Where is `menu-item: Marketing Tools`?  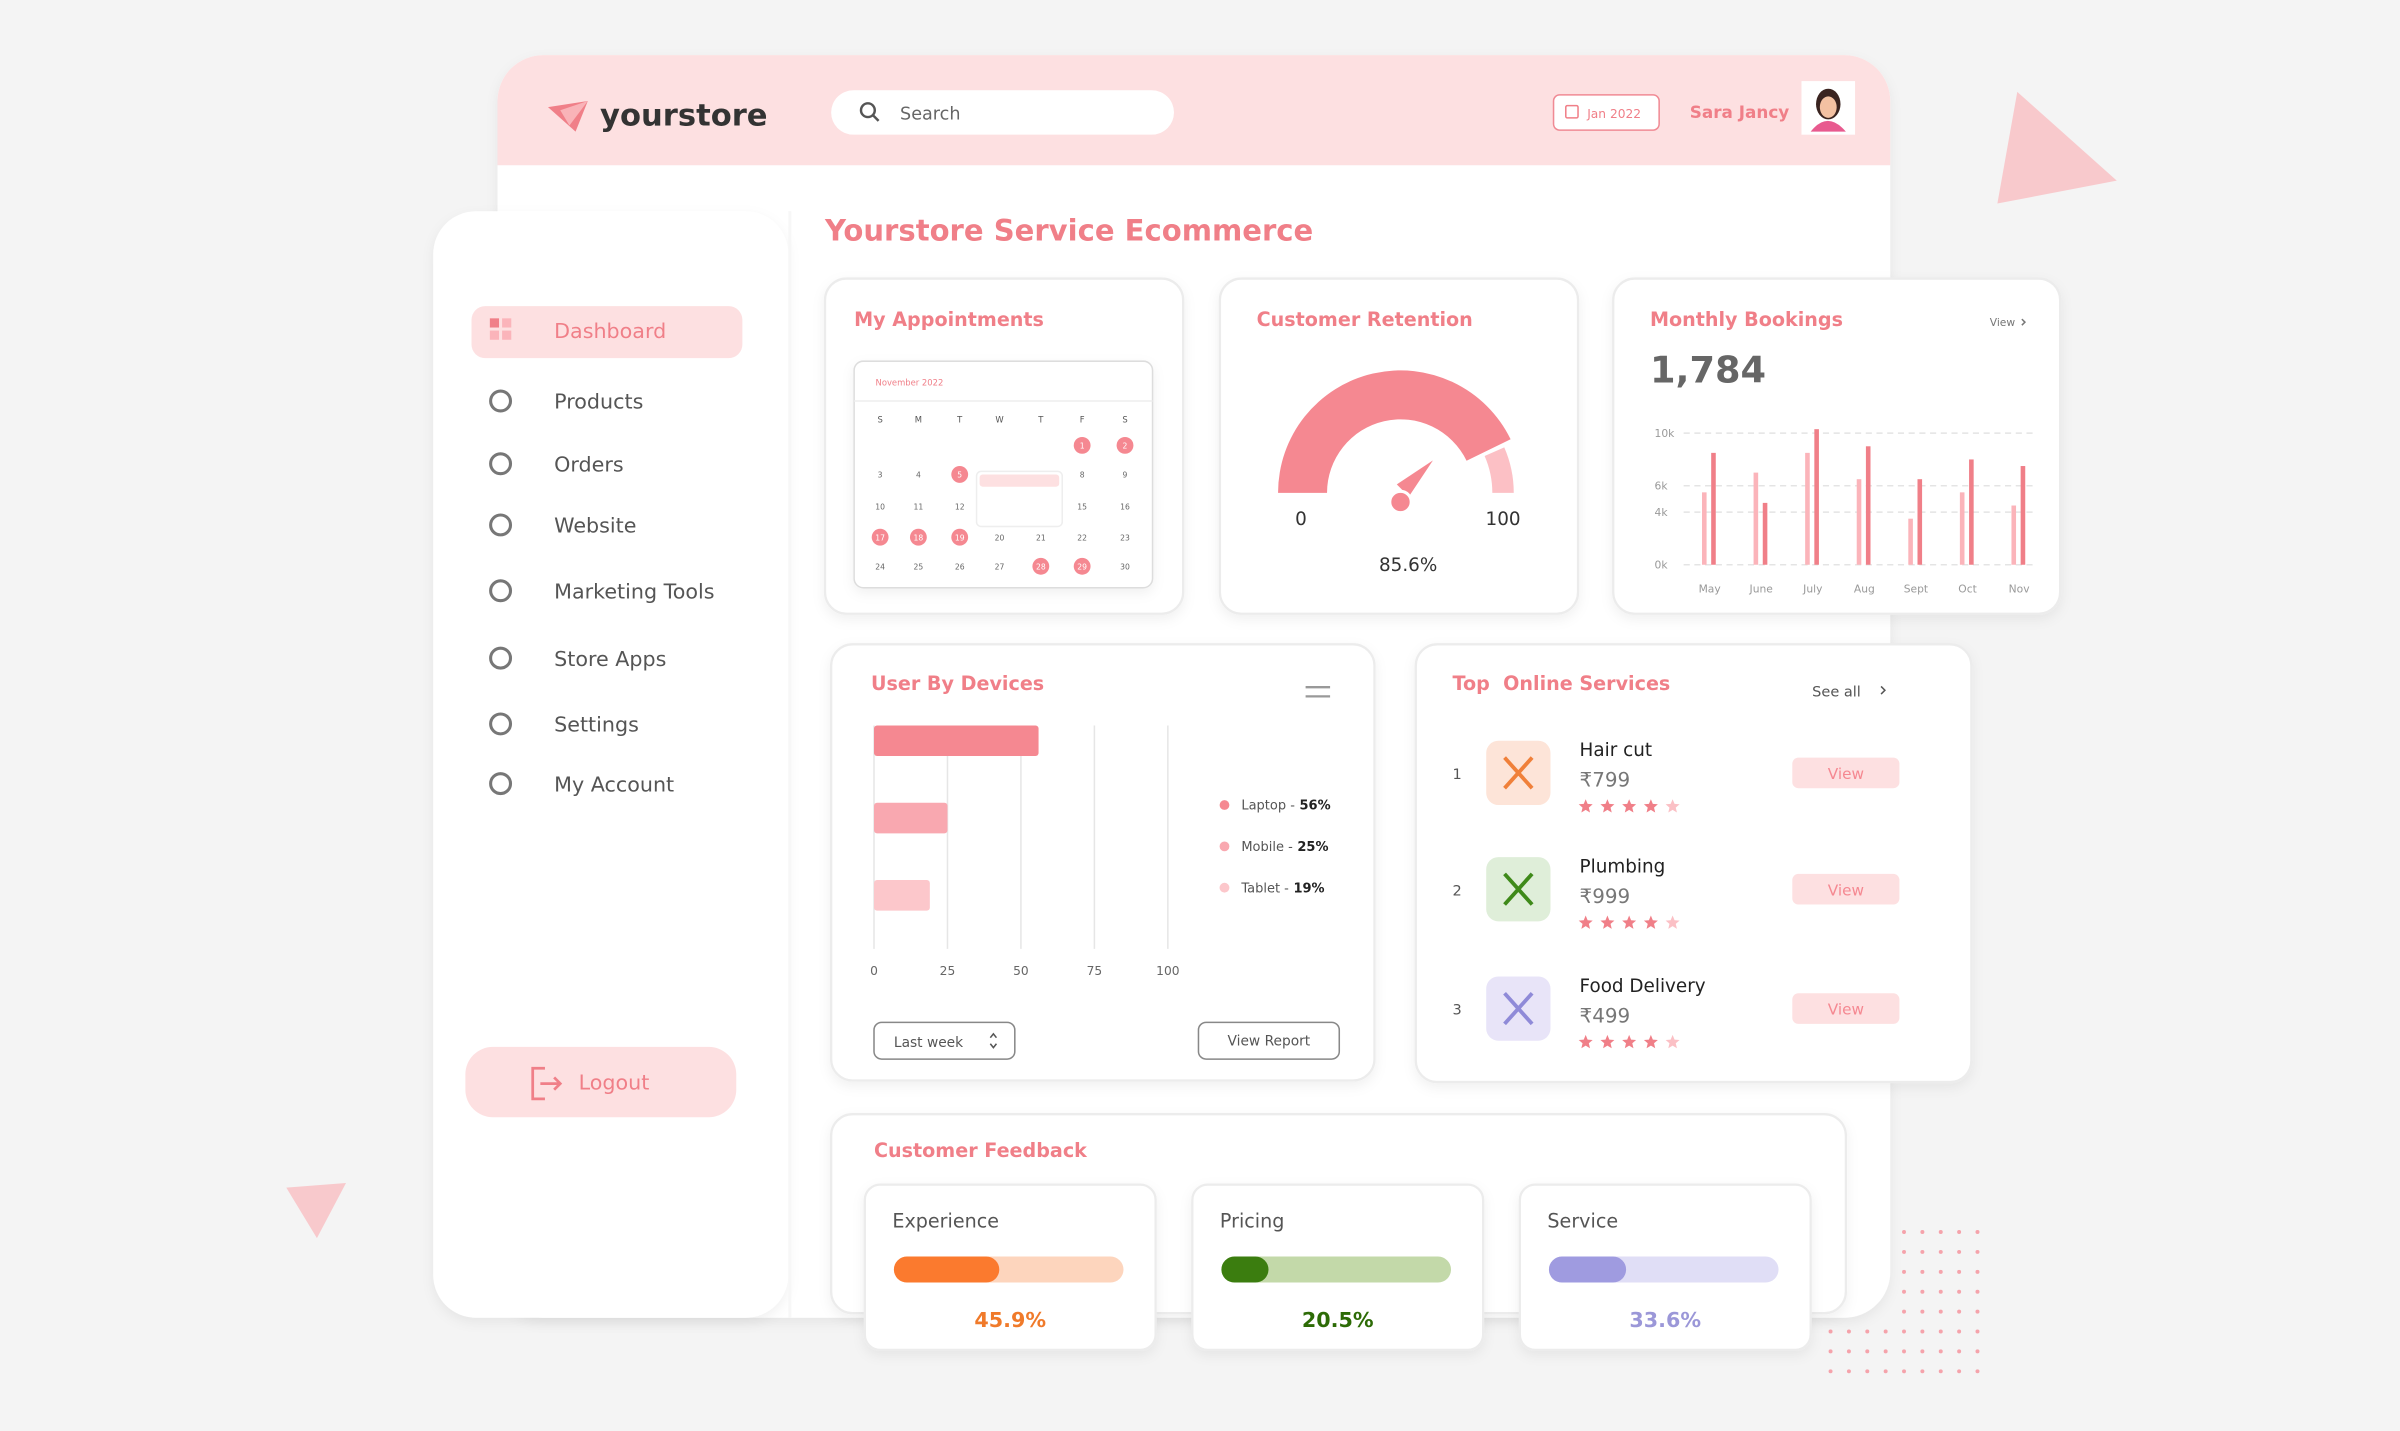 menu-item: Marketing Tools is located at coordinates (602, 591).